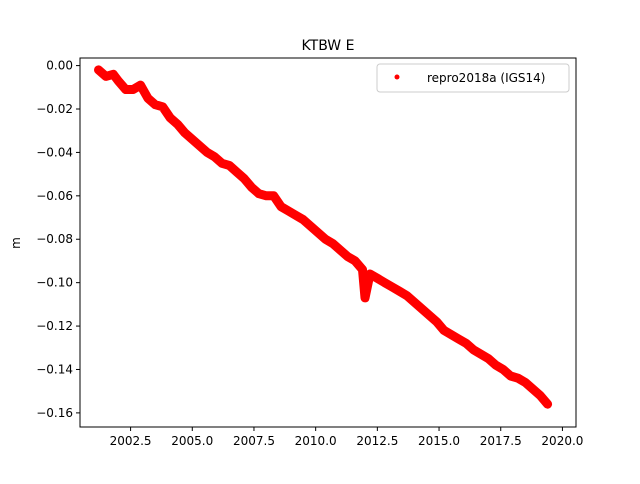  Describe the element at coordinates (562, 441) in the screenshot. I see `x-tick-label: 2020.0` at that location.